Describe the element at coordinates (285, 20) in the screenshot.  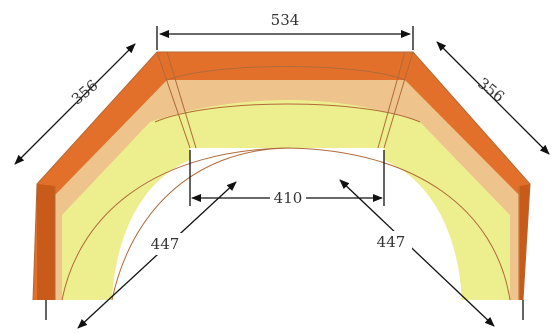
I see `label-top-width: 534` at that location.